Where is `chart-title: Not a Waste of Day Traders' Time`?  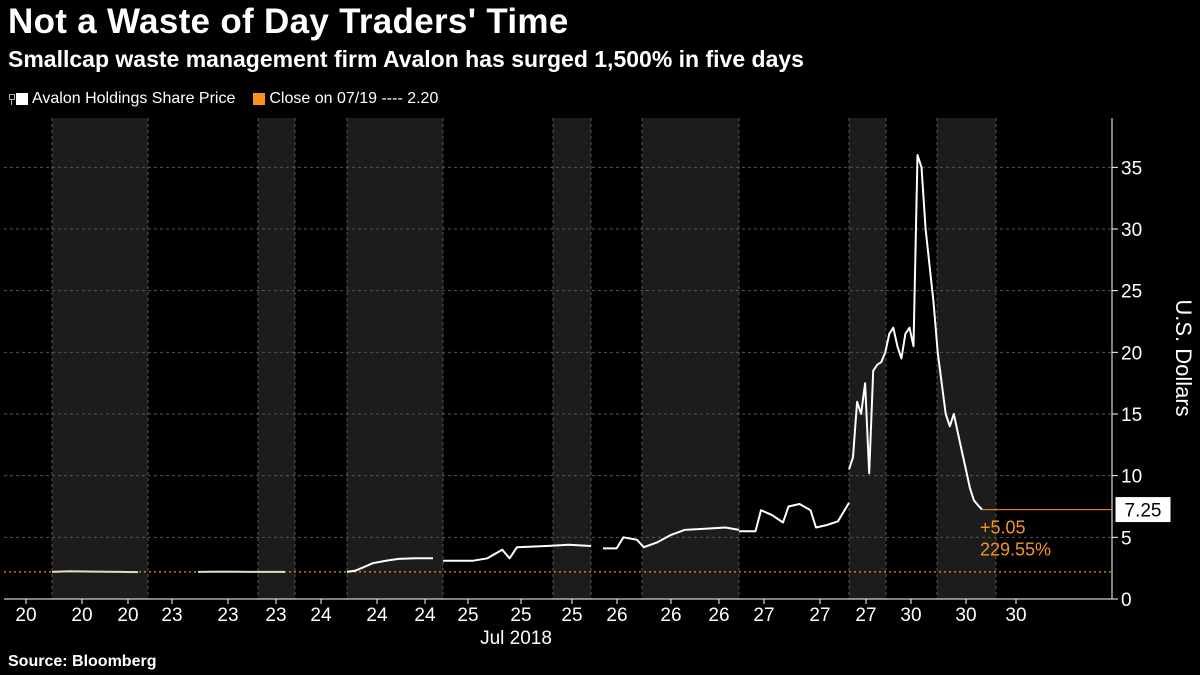
chart-title: Not a Waste of Day Traders' Time is located at coordinates (288, 21).